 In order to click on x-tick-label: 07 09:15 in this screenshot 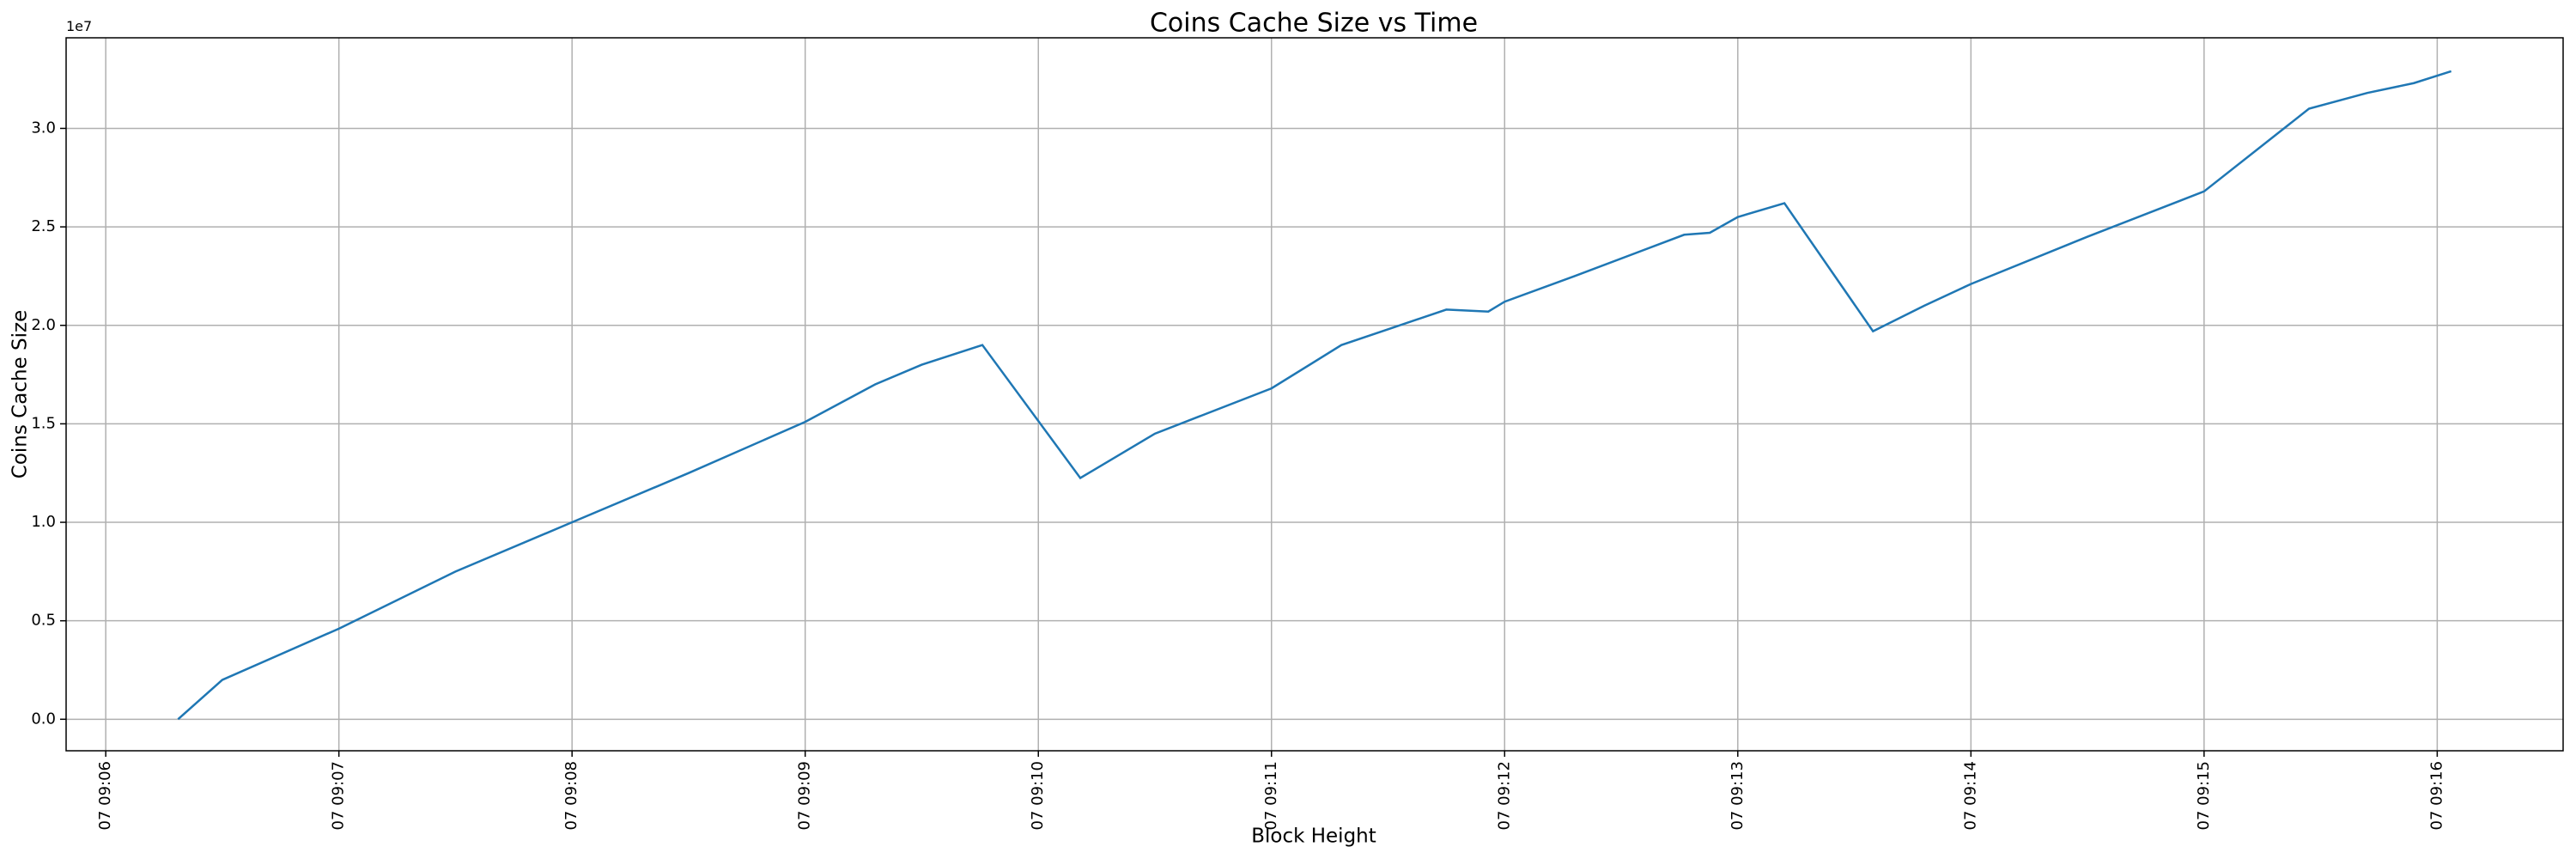, I will do `click(2204, 796)`.